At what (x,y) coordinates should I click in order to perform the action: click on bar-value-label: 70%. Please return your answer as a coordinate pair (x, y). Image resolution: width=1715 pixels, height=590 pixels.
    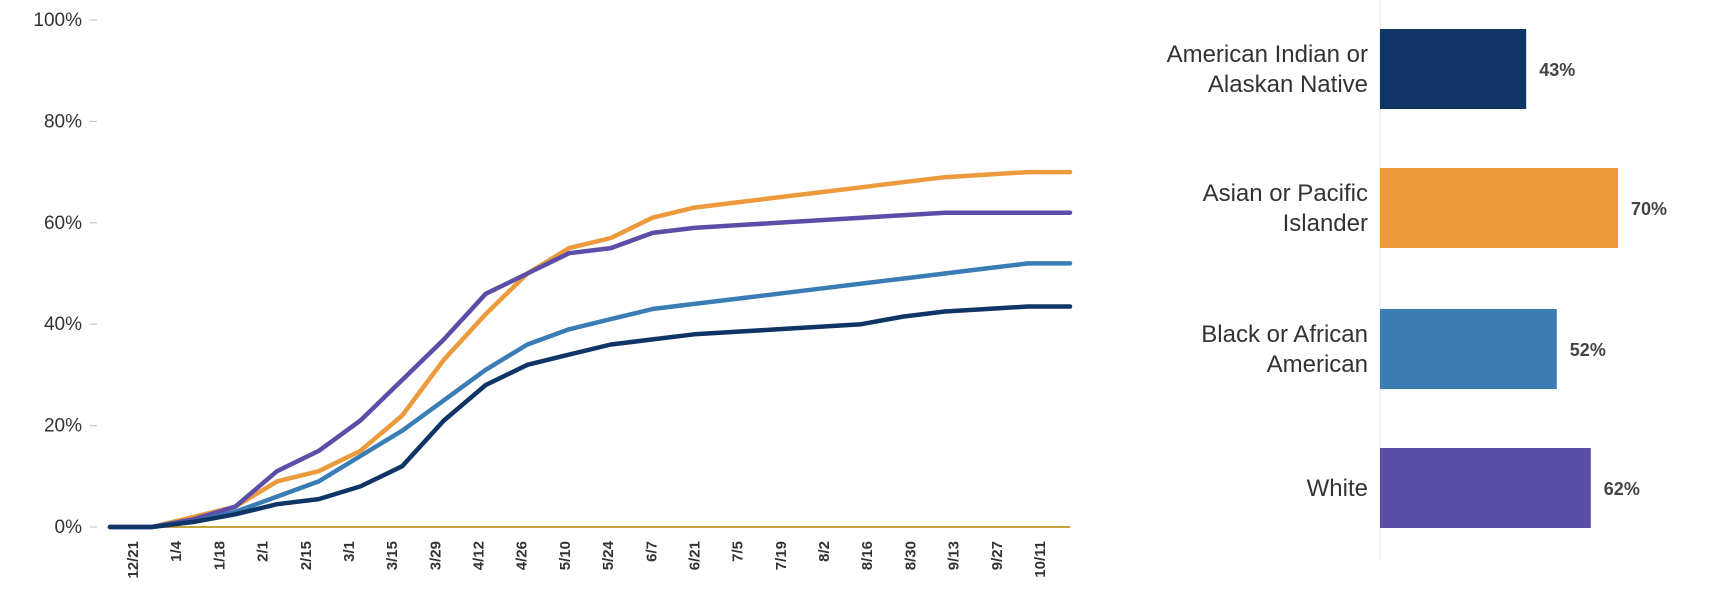
    Looking at the image, I should click on (1649, 209).